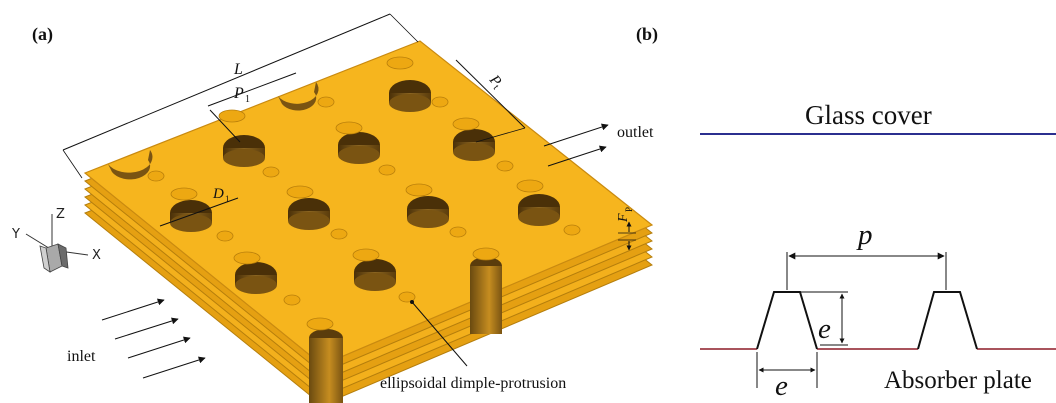 Image resolution: width=1056 pixels, height=403 pixels. I want to click on inlet-arrows: inlet, so click(136, 338).